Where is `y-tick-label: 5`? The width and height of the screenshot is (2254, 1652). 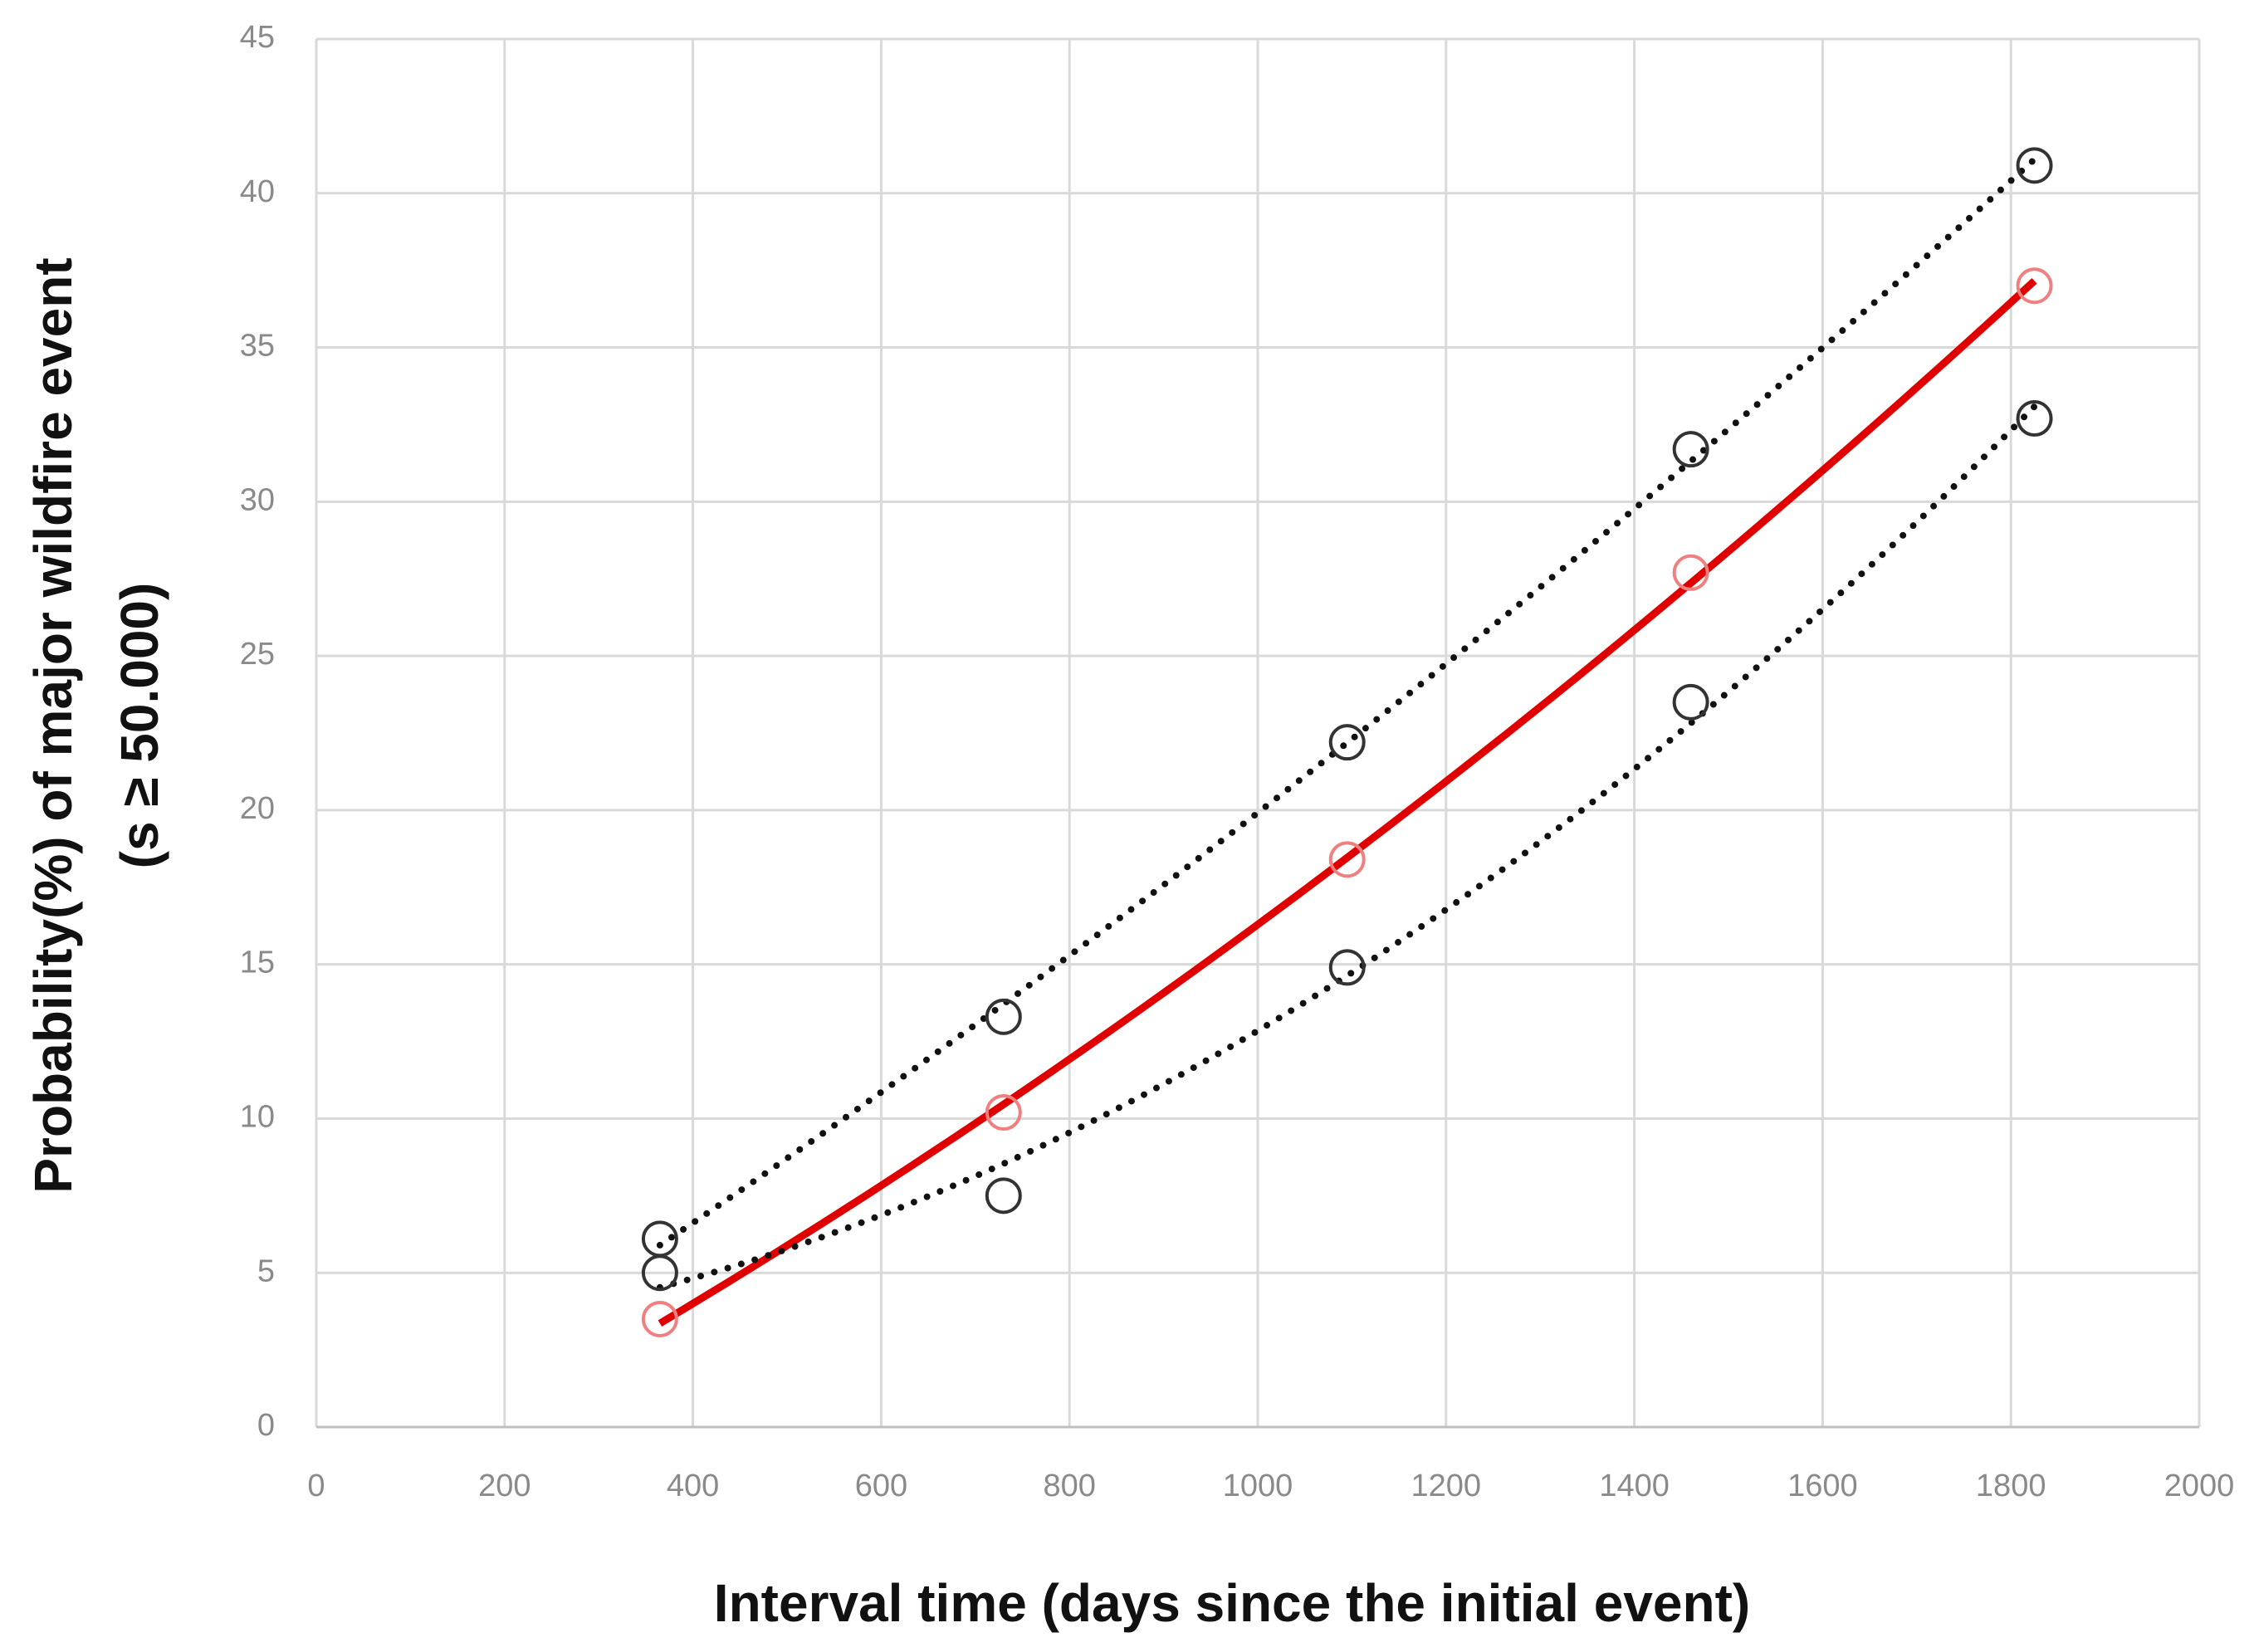
y-tick-label: 5 is located at coordinates (266, 1271).